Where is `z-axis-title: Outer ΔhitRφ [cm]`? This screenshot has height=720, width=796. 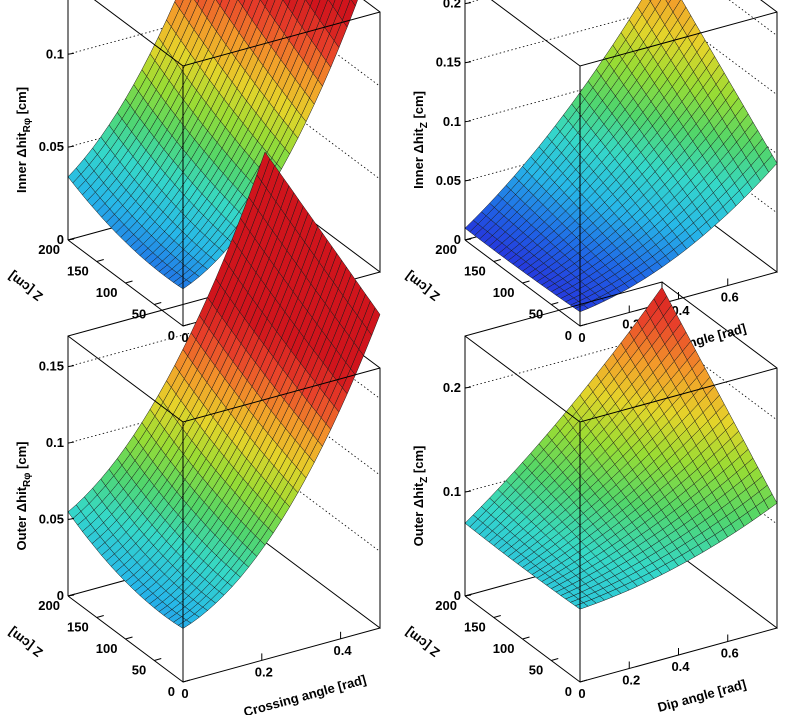
z-axis-title: Outer ΔhitRφ [cm] is located at coordinates (23, 496).